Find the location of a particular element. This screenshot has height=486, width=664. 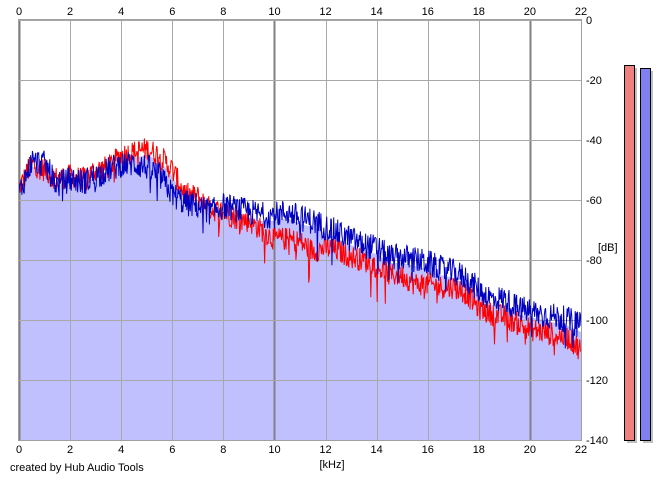

x-tick-label-top: 2 is located at coordinates (70, 12).